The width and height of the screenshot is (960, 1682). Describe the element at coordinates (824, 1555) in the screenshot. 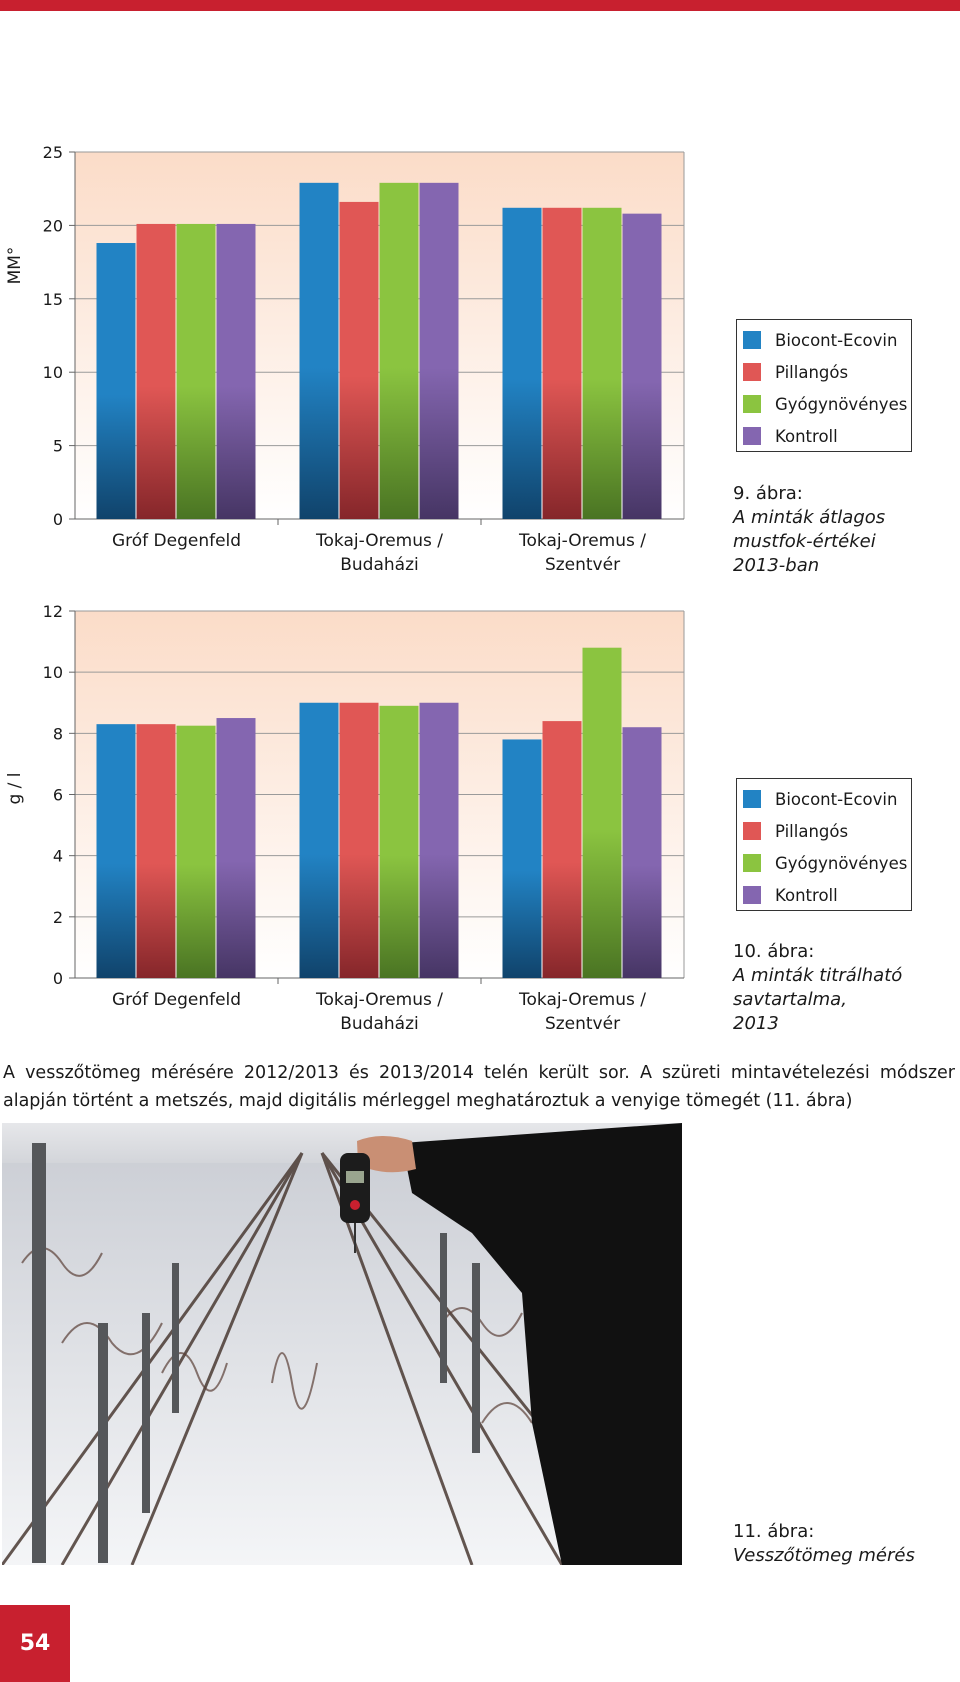

I see `caption-line: Vesszőtömeg mérés` at that location.